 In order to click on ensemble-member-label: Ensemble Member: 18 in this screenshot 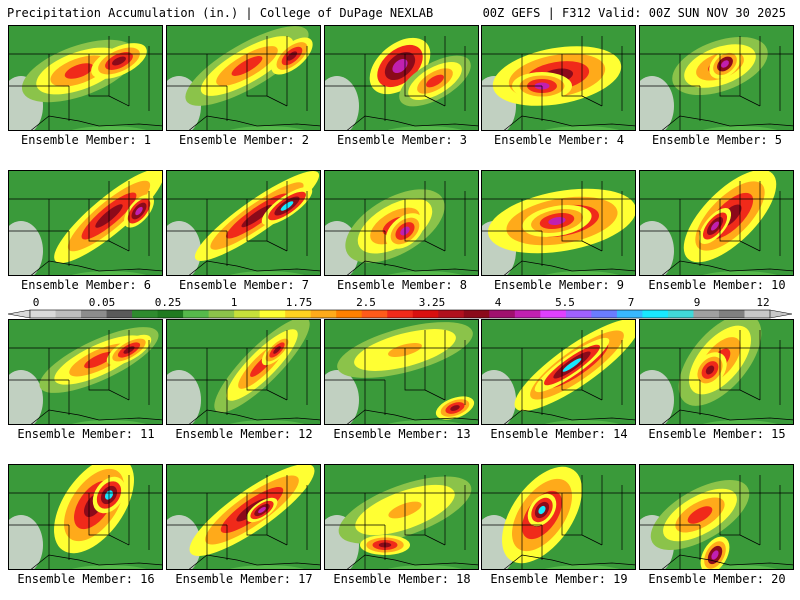, I will do `click(402, 579)`.